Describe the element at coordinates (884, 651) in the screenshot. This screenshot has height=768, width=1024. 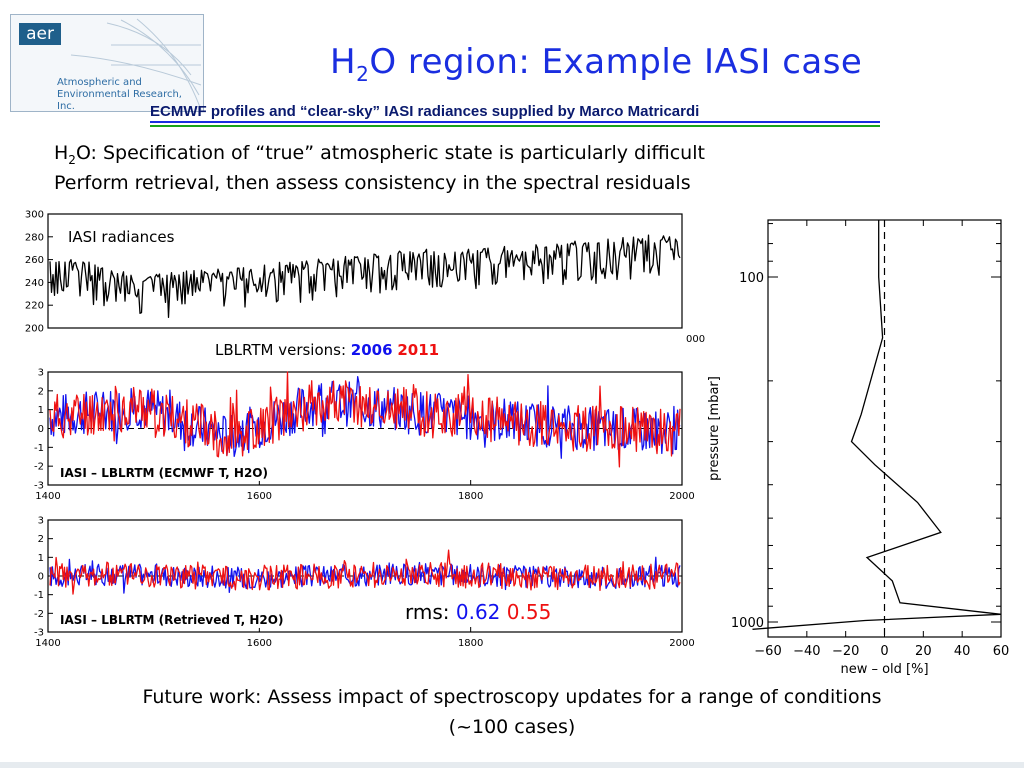
I see `x-tick-label: 0` at that location.